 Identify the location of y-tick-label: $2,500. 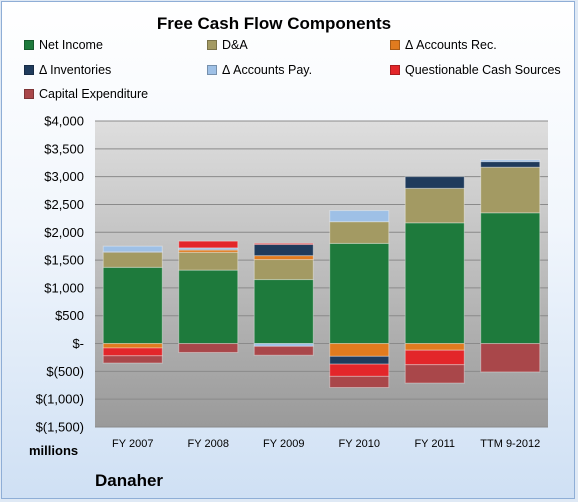
(64, 204).